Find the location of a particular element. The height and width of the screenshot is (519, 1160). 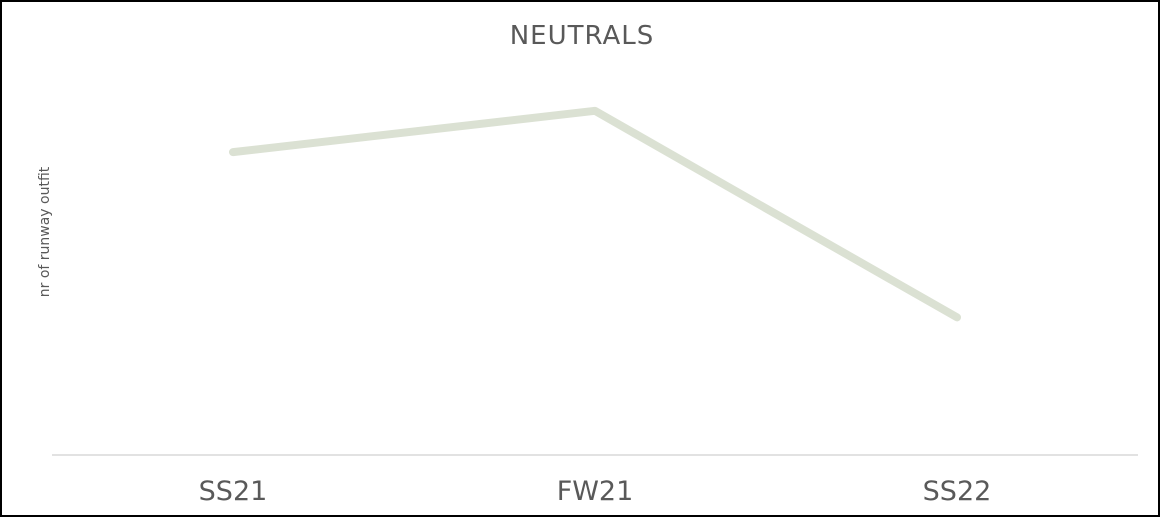

chart-title: NEUTRALS is located at coordinates (582, 36).